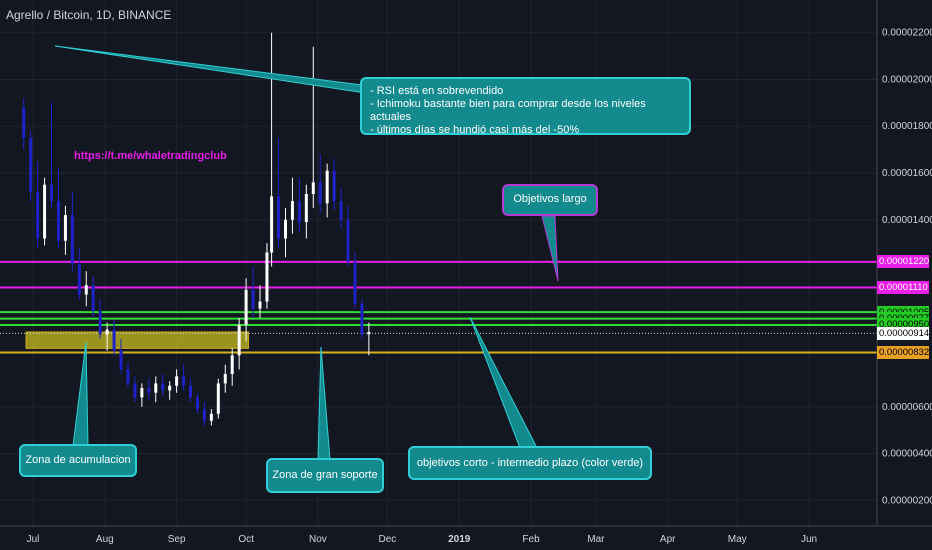 The width and height of the screenshot is (932, 550). What do you see at coordinates (737, 539) in the screenshot?
I see `x-tick-label: May` at bounding box center [737, 539].